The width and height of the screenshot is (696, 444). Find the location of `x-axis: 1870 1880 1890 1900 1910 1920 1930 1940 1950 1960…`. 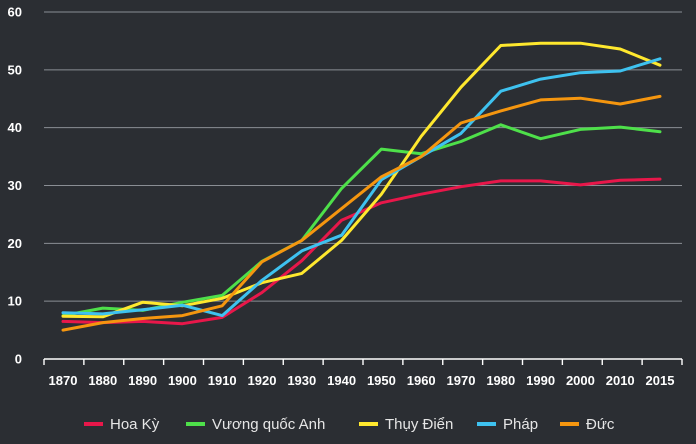

x-axis: 1870 1880 1890 1900 1910 1920 1930 1940 1950 1960… is located at coordinates (363, 373).